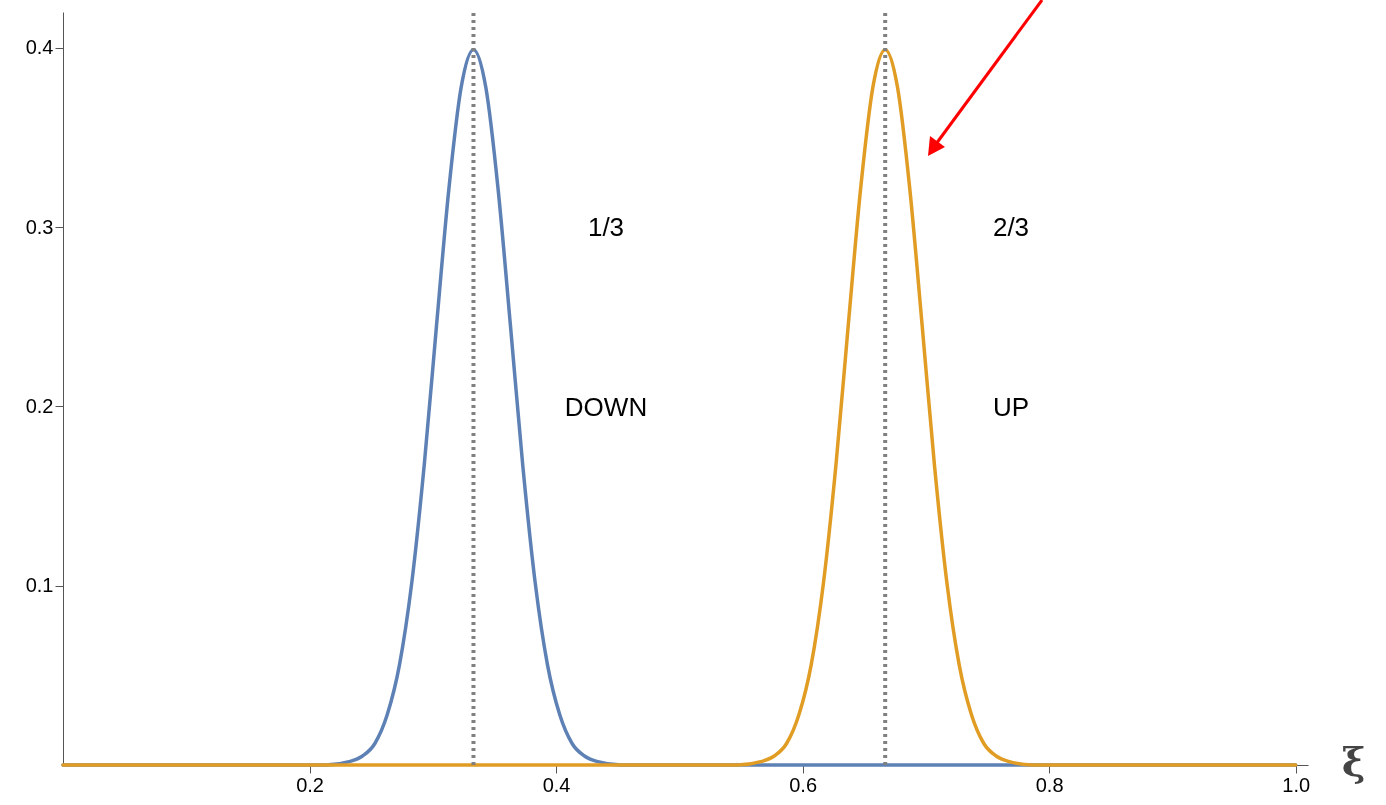  Describe the element at coordinates (310, 784) in the screenshot. I see `x-tick-label: 0.2` at that location.